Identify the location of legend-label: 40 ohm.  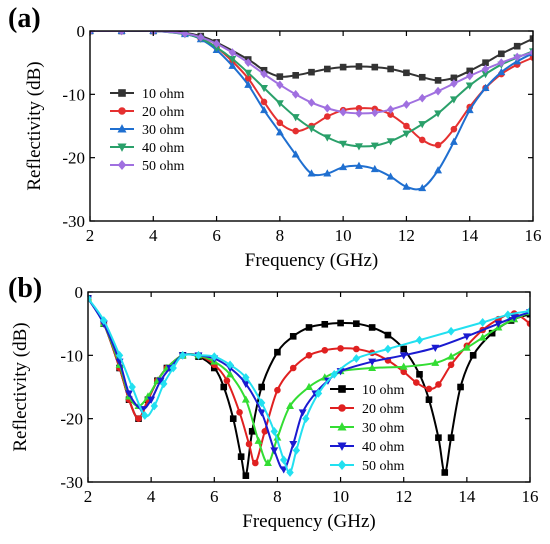
(383, 447).